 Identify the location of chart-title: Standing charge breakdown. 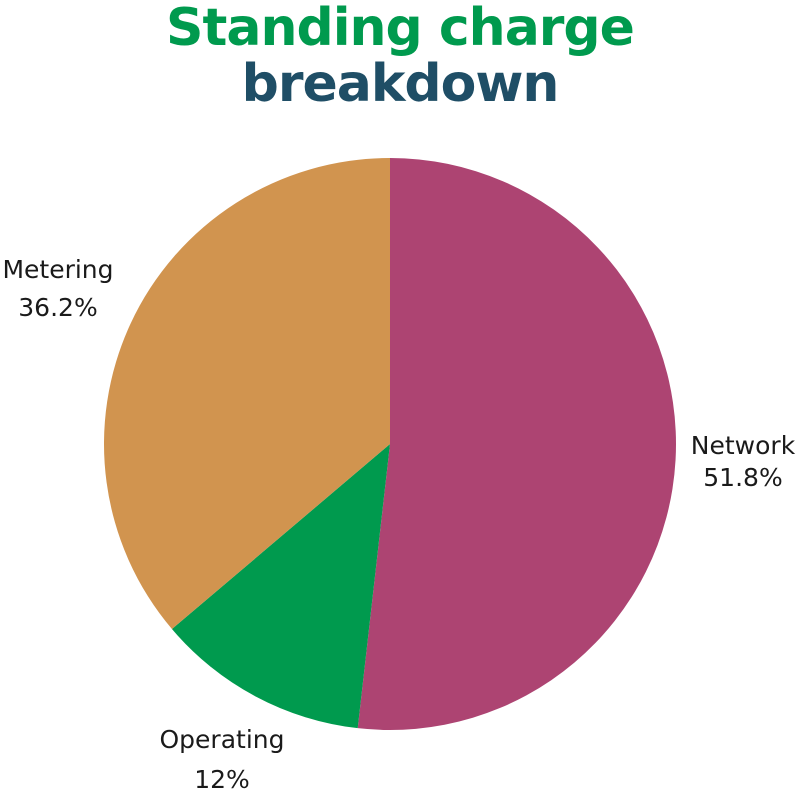
(400, 56).